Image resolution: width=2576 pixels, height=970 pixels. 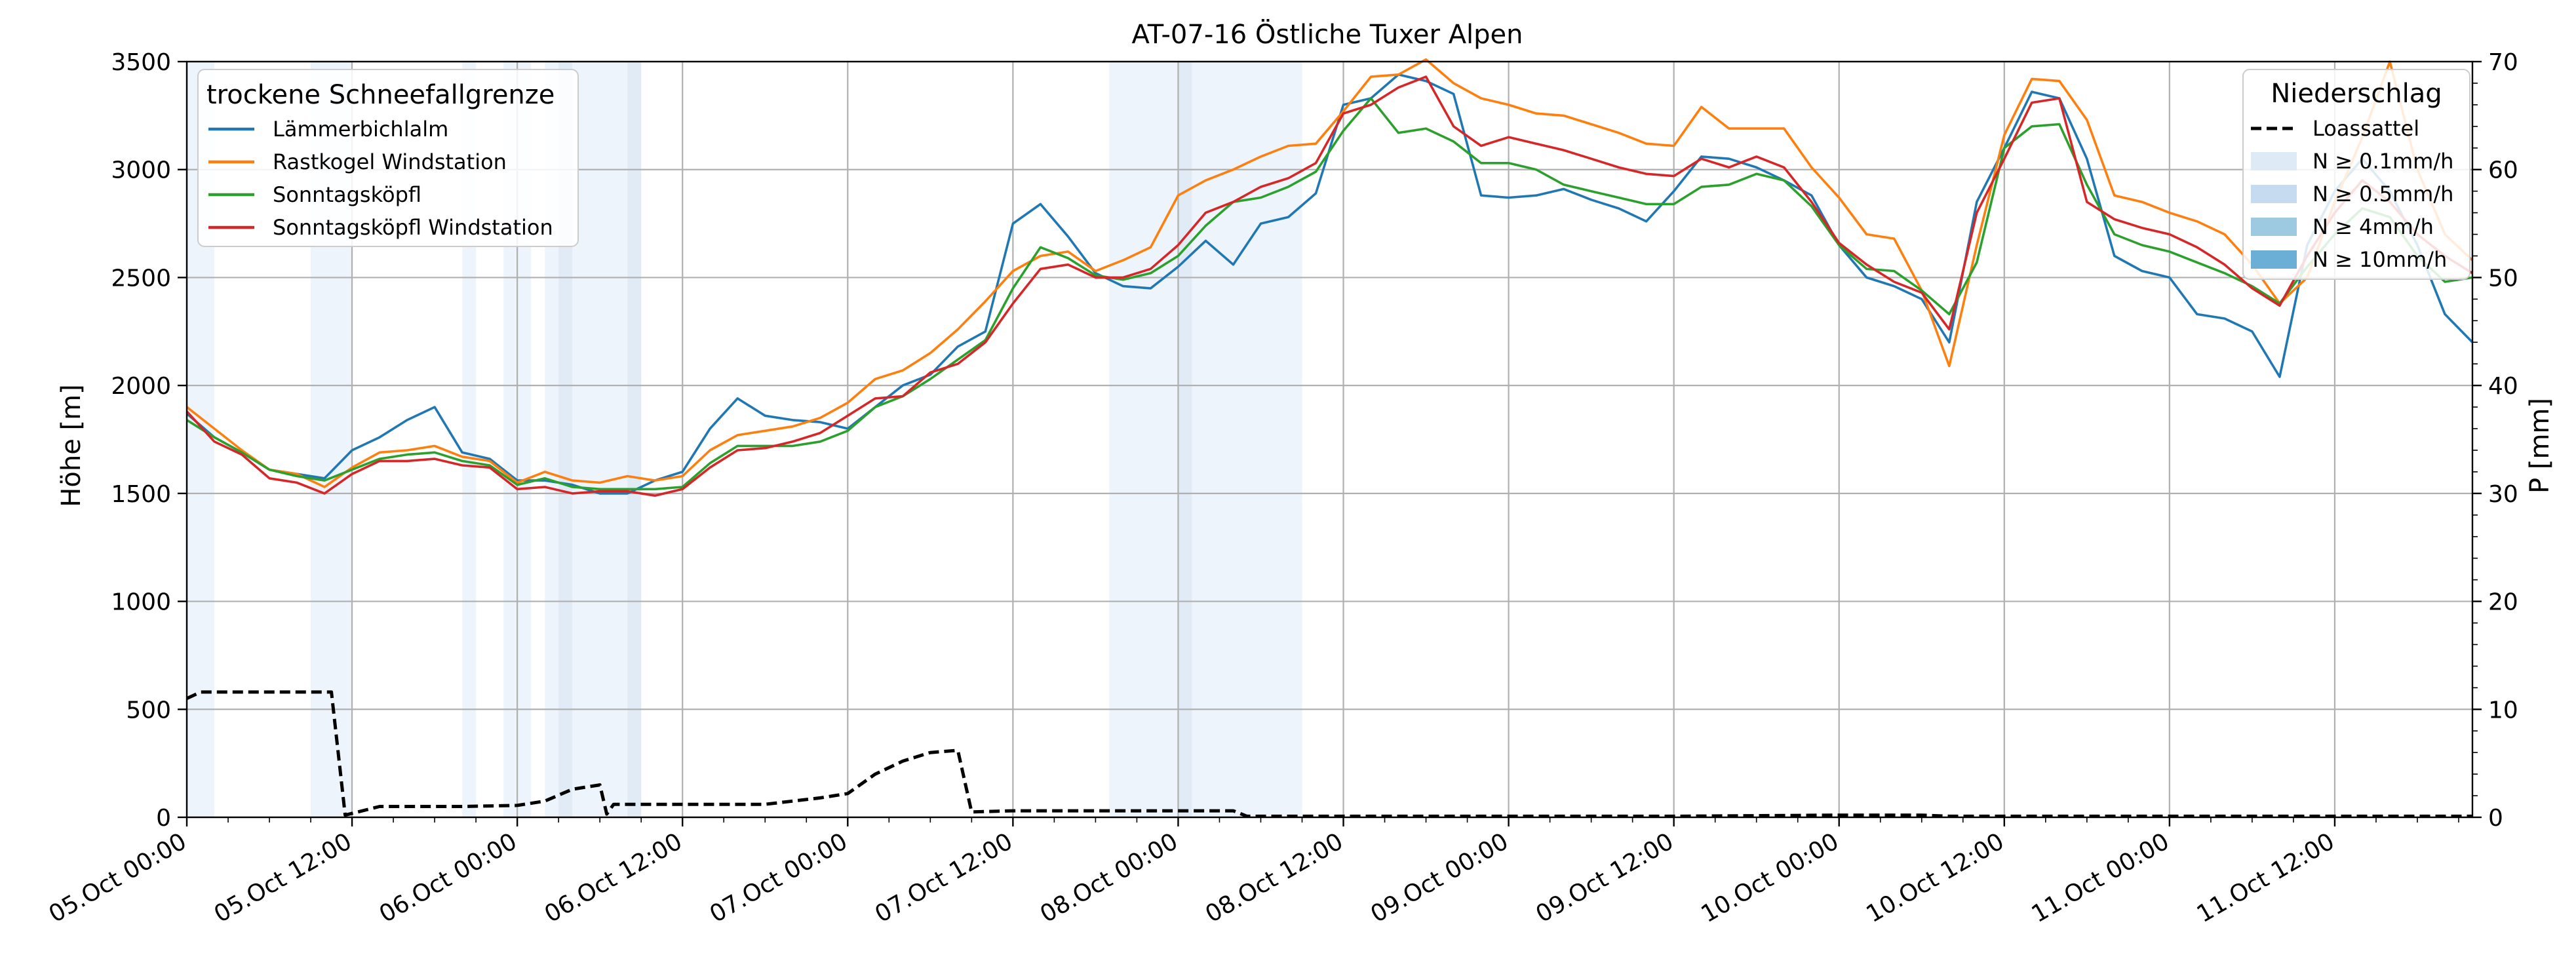 What do you see at coordinates (2503, 602) in the screenshot?
I see `y-right-tick-label: 20` at bounding box center [2503, 602].